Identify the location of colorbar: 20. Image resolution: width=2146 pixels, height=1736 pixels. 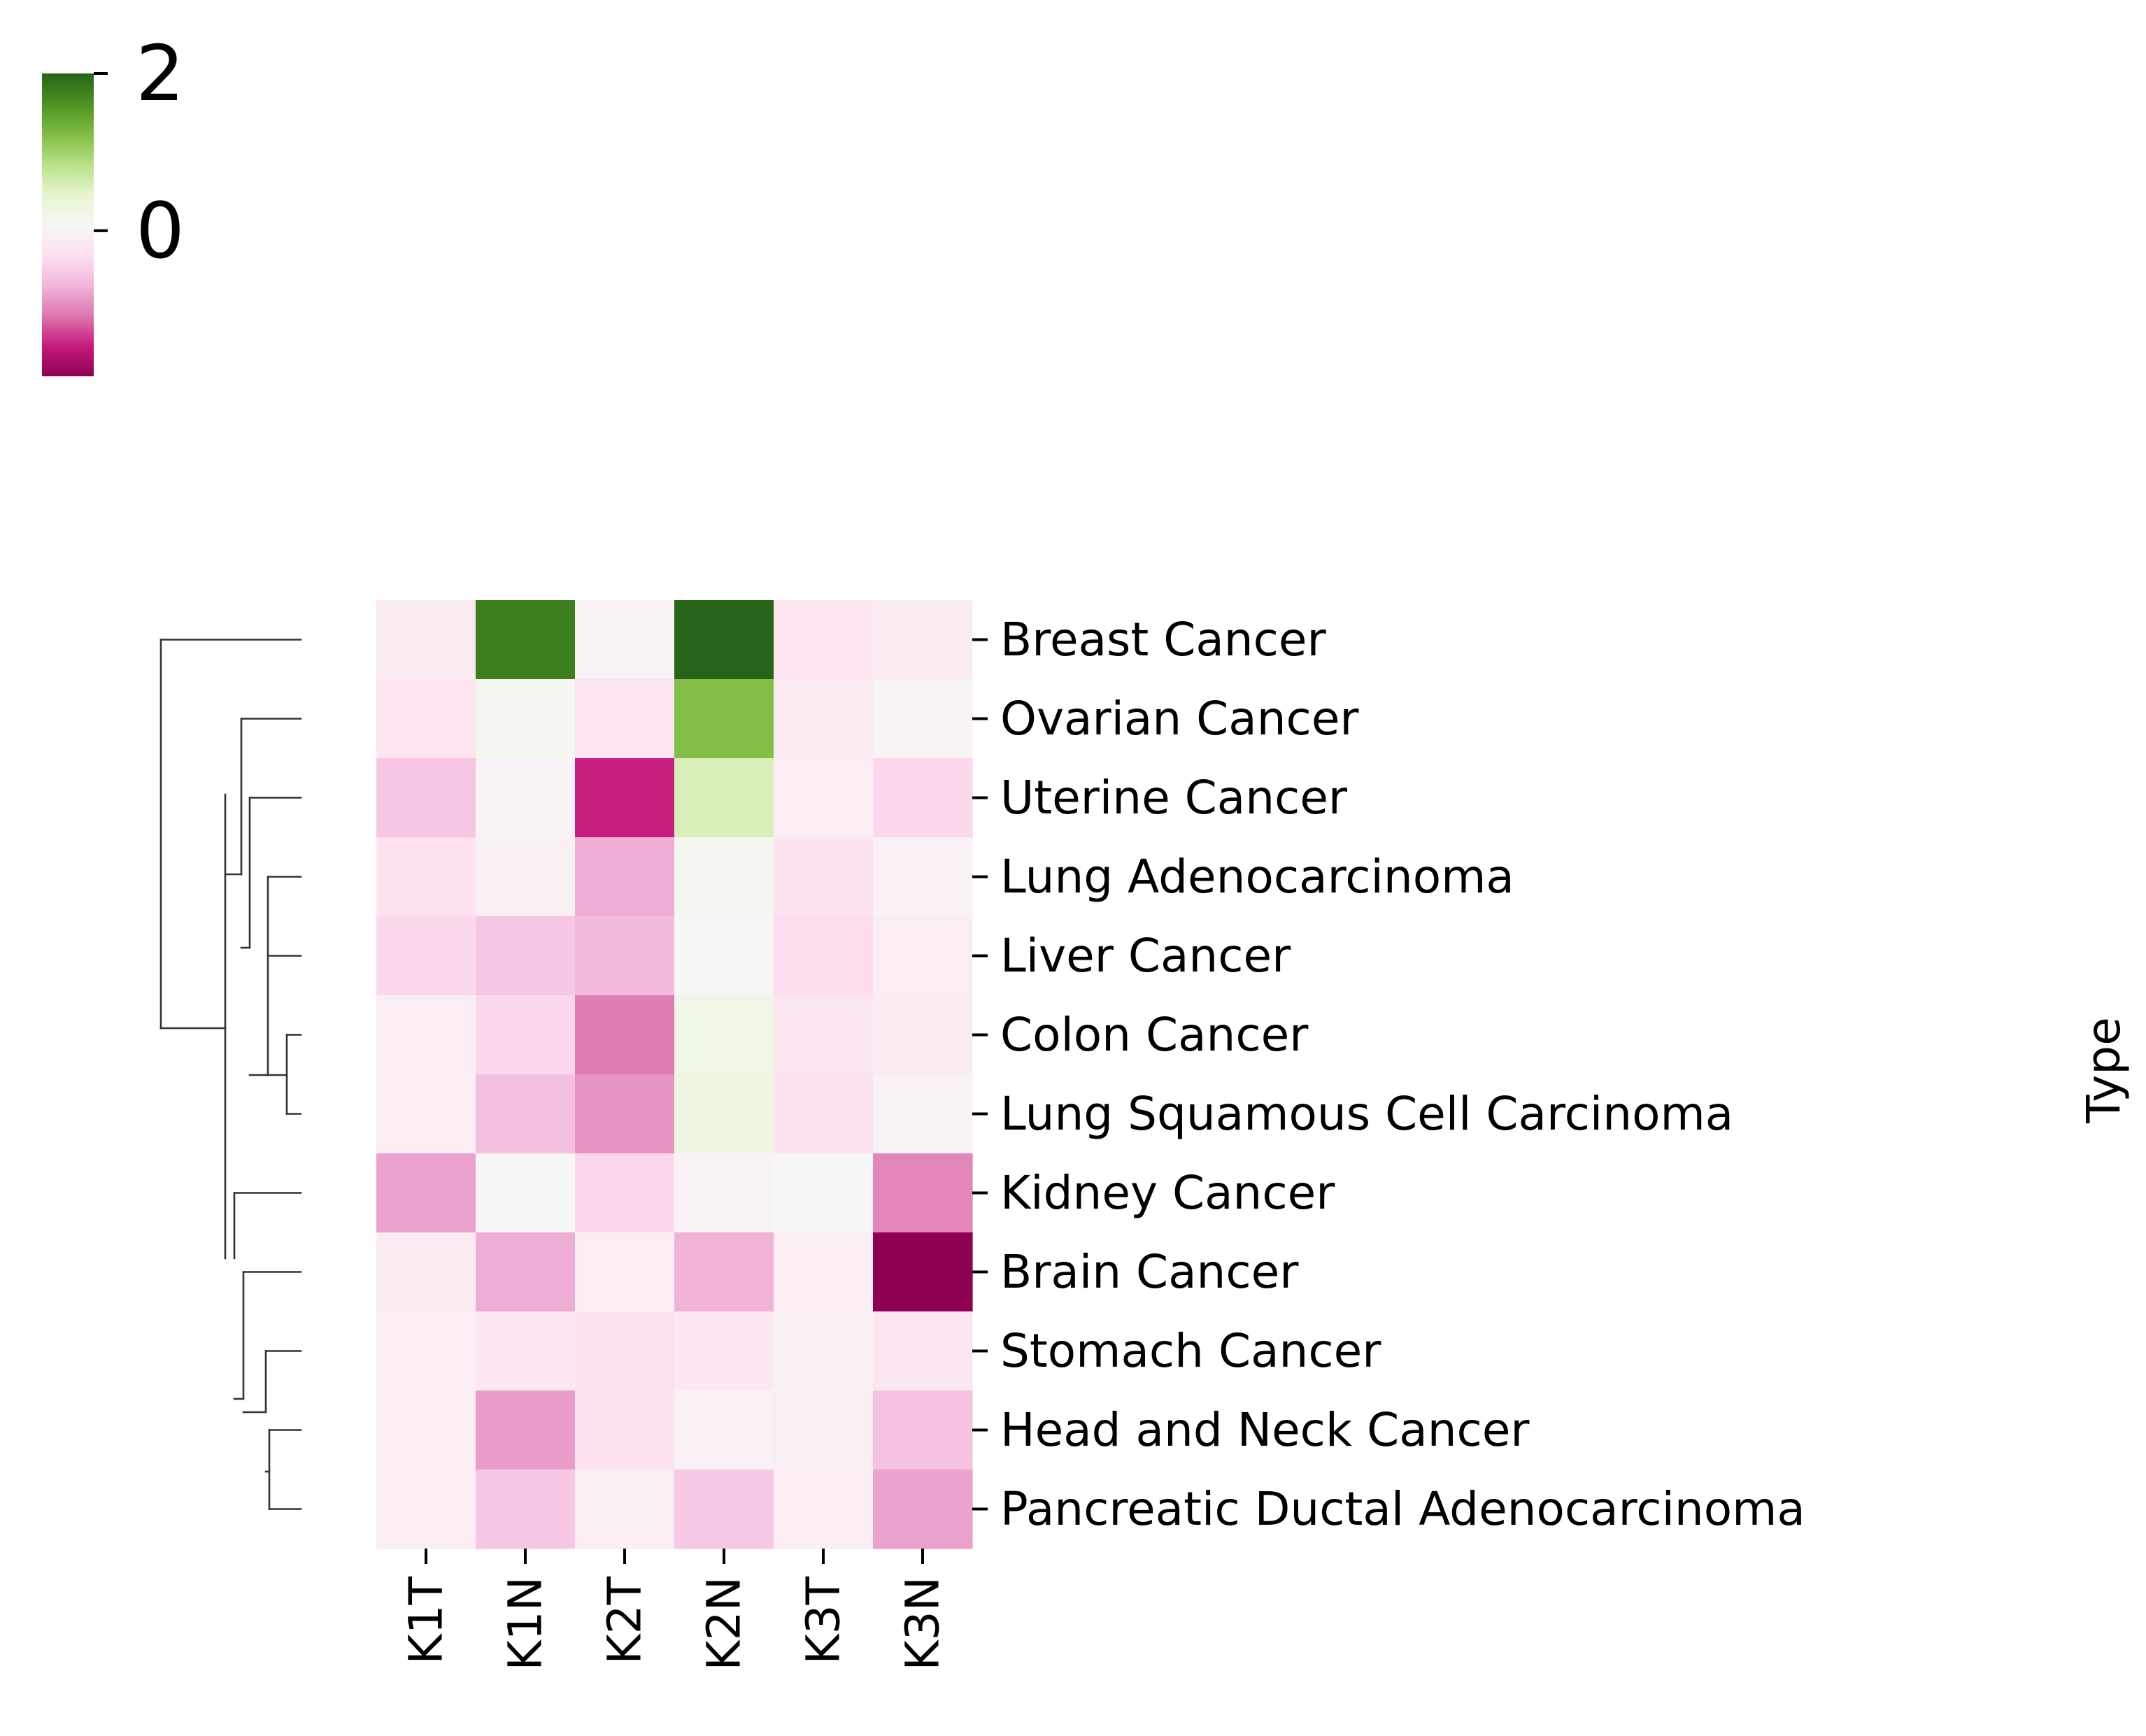
(113, 202).